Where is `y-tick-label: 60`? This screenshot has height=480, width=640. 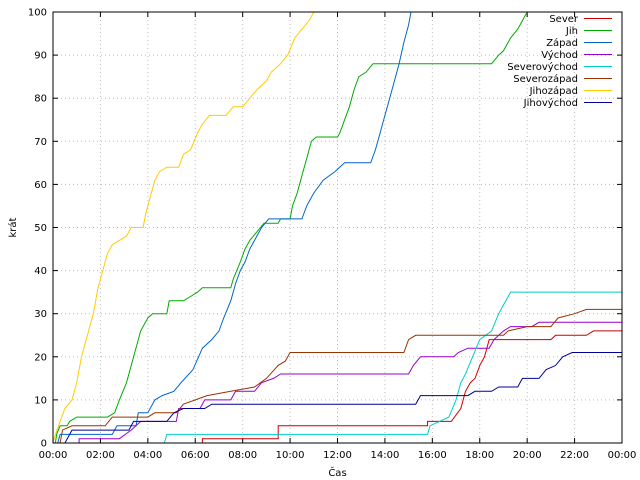 y-tick-label: 60 is located at coordinates (40, 185).